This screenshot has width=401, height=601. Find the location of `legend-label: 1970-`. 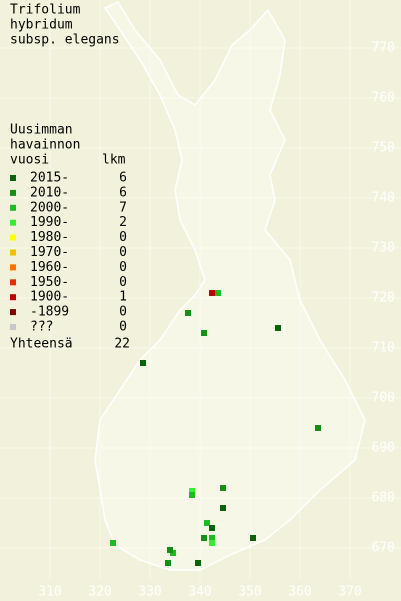

legend-label: 1970- is located at coordinates (49, 252).